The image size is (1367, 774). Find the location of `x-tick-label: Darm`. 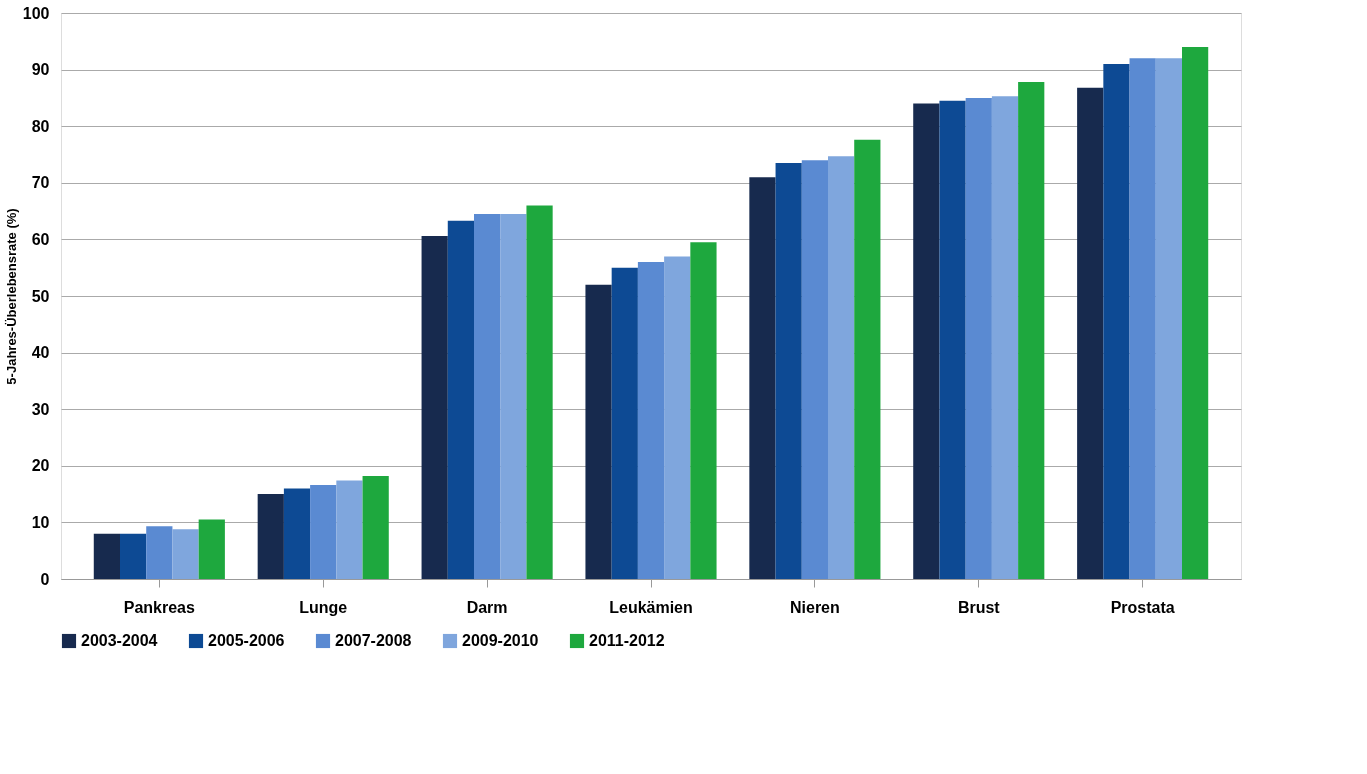

x-tick-label: Darm is located at coordinates (487, 607).